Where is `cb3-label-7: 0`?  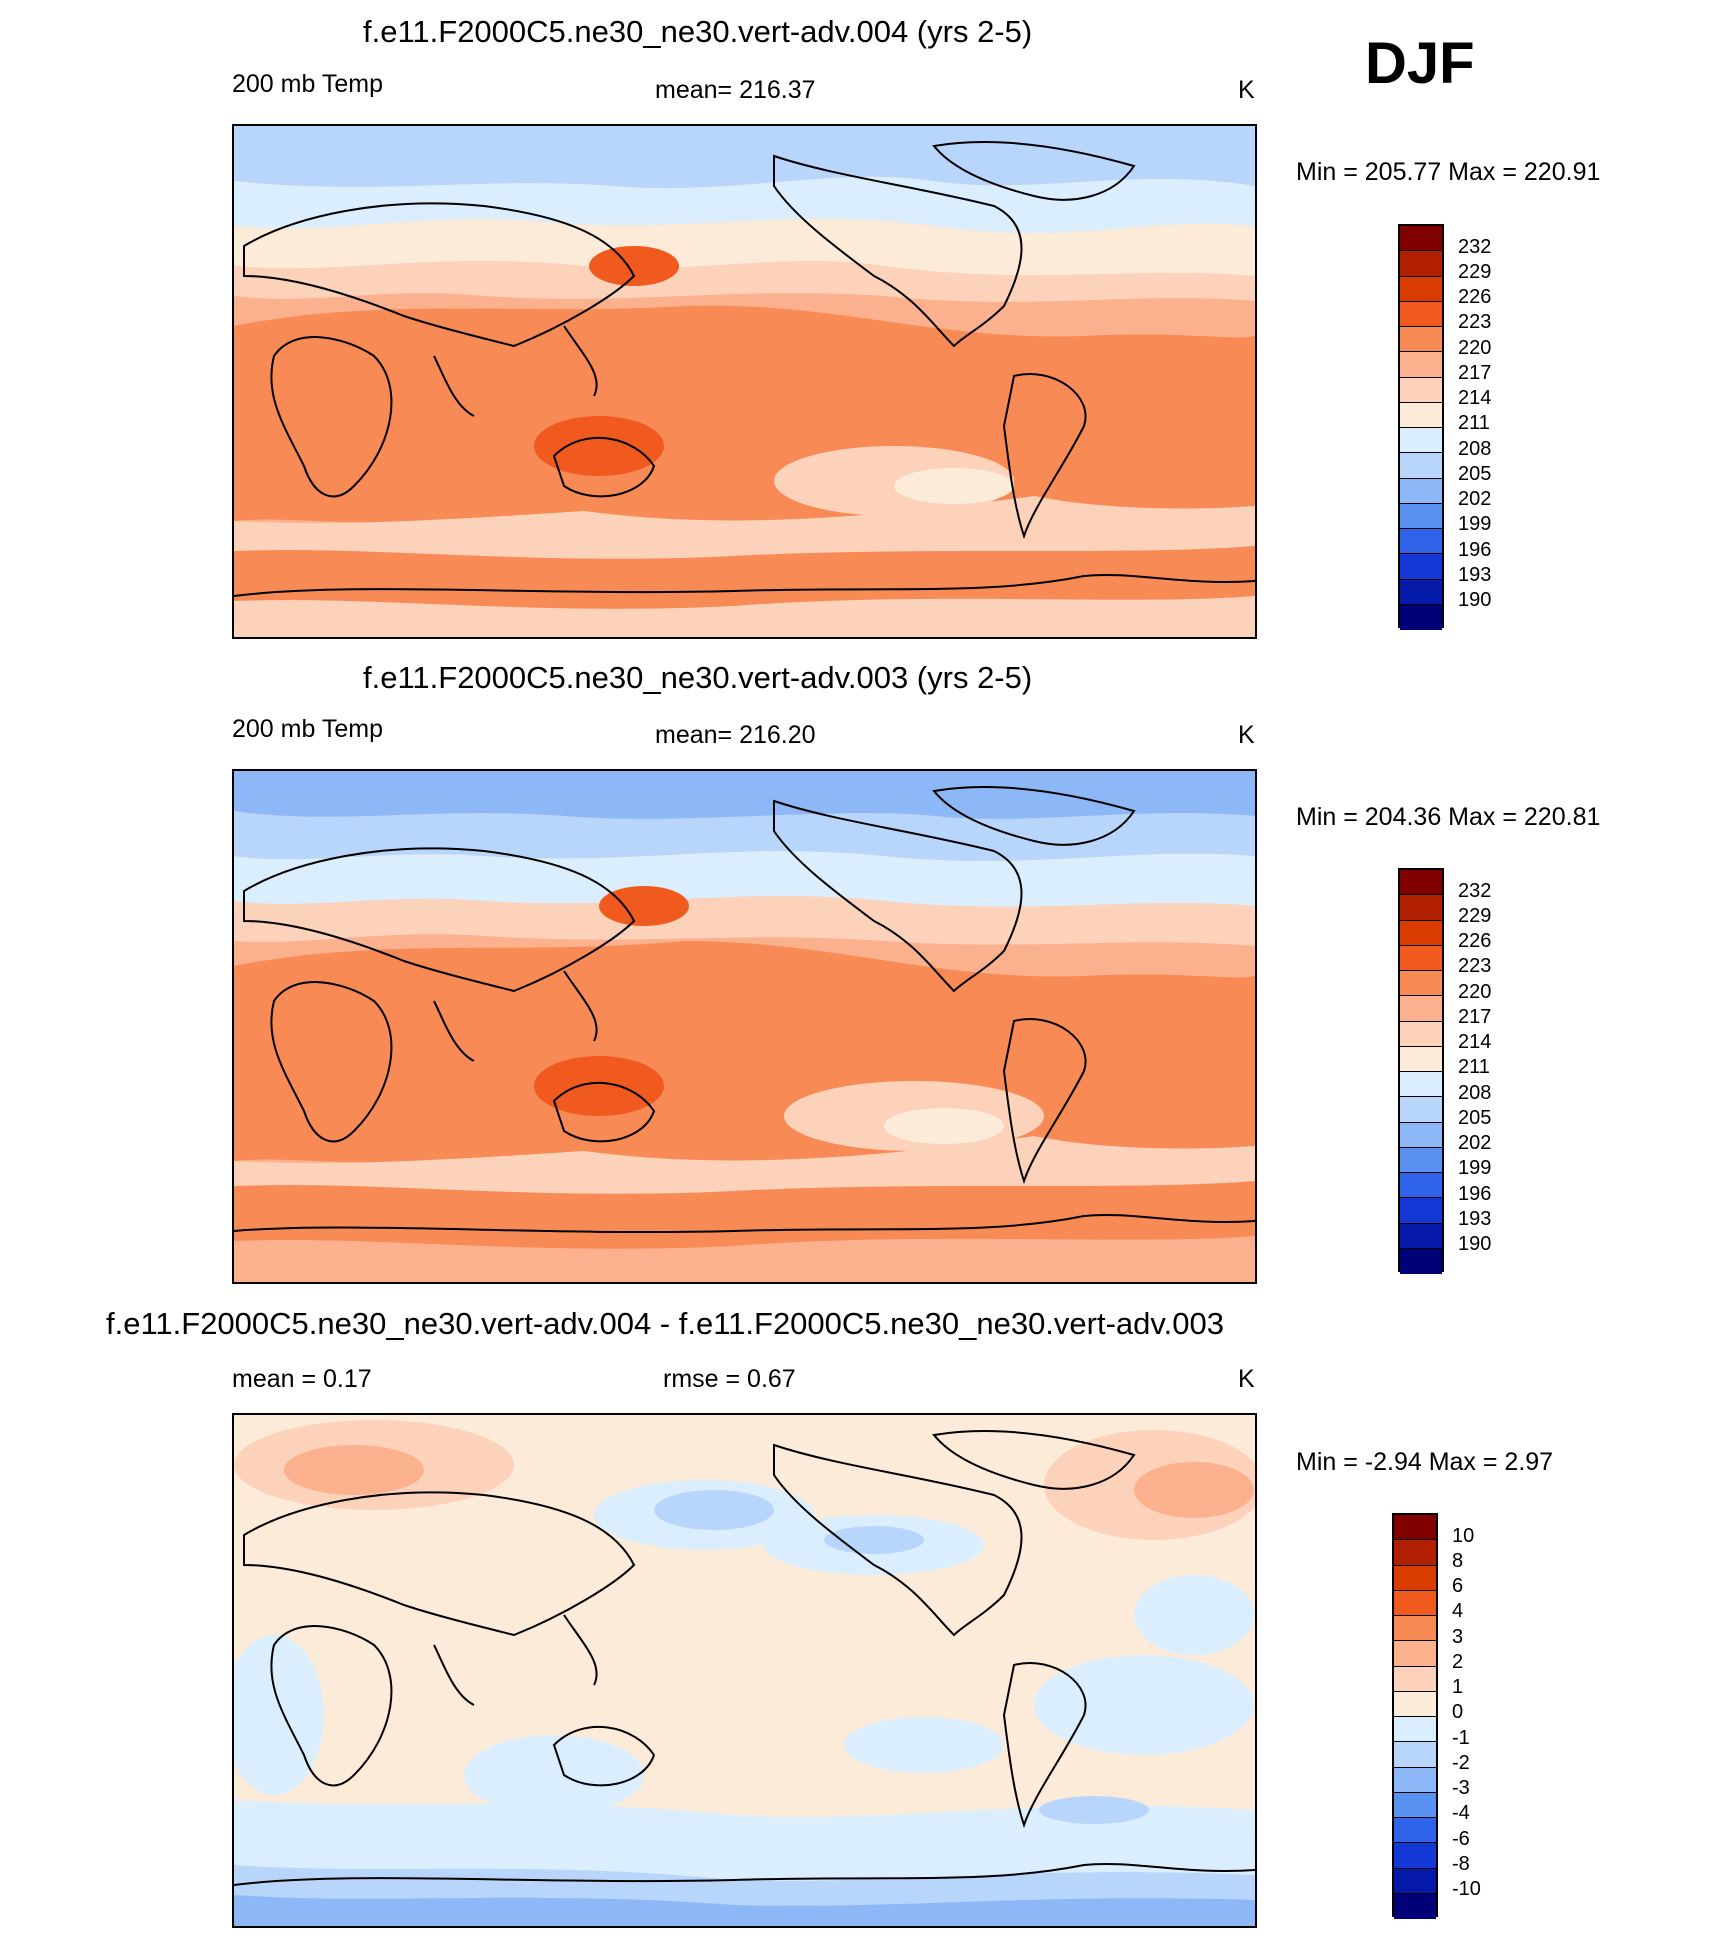 cb3-label-7: 0 is located at coordinates (1458, 1712).